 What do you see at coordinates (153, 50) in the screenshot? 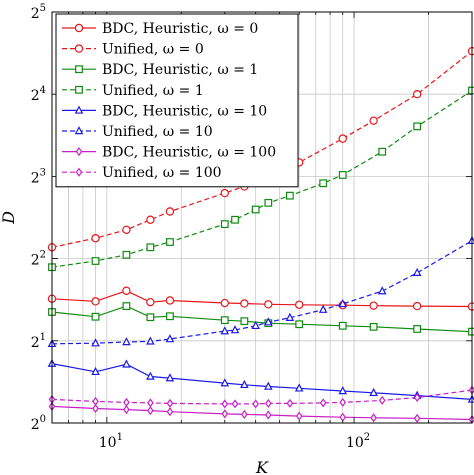
I see `legend-label: Unified, ω = 0` at bounding box center [153, 50].